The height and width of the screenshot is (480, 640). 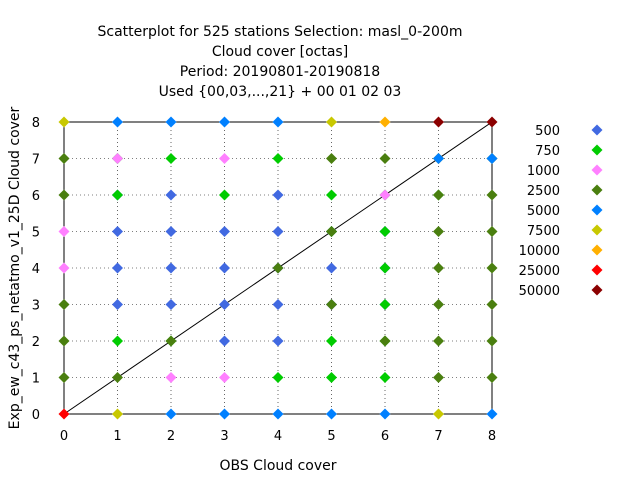 I want to click on legend-label: 10000, so click(x=539, y=251).